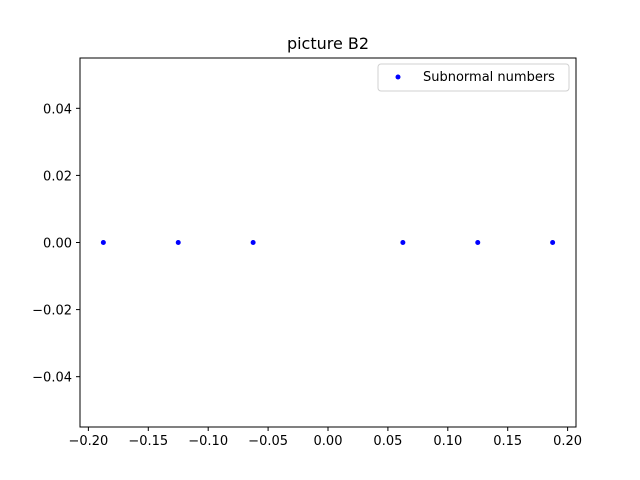 The height and width of the screenshot is (480, 640). I want to click on y-tick-label: 0.02, so click(57, 176).